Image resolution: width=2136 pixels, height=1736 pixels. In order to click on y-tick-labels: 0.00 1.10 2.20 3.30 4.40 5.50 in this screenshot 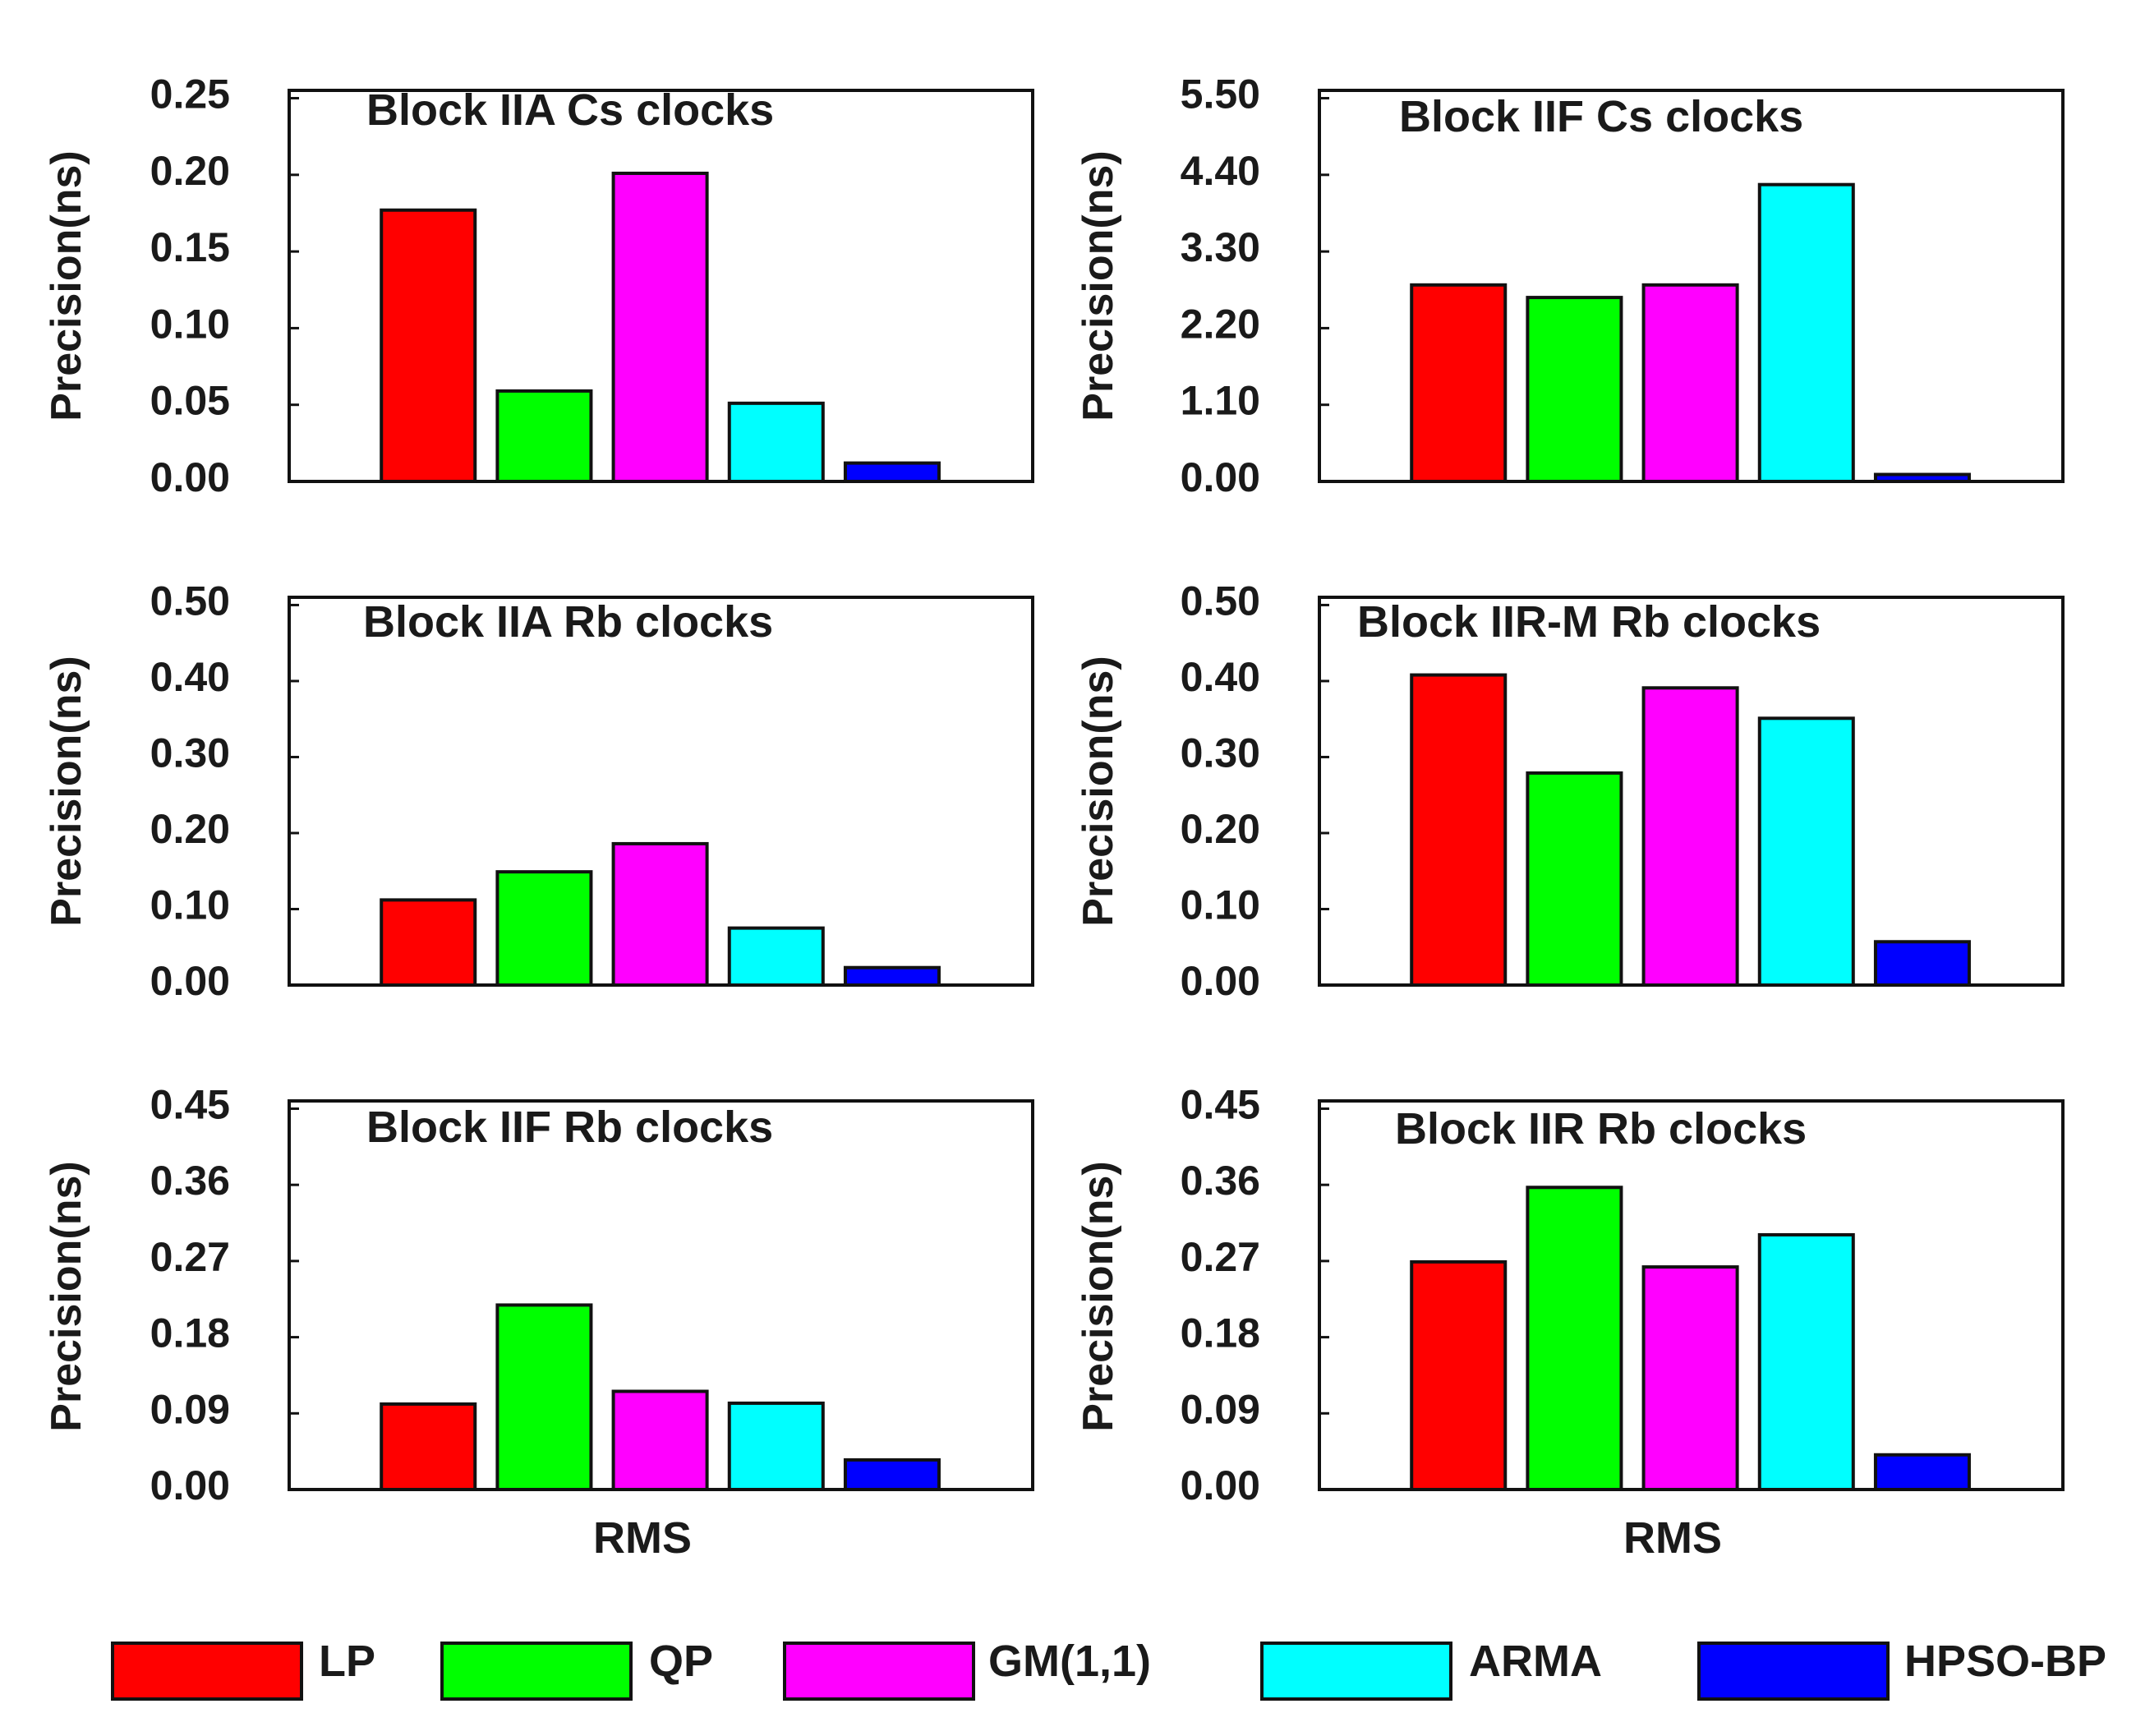, I will do `click(1255, 285)`.